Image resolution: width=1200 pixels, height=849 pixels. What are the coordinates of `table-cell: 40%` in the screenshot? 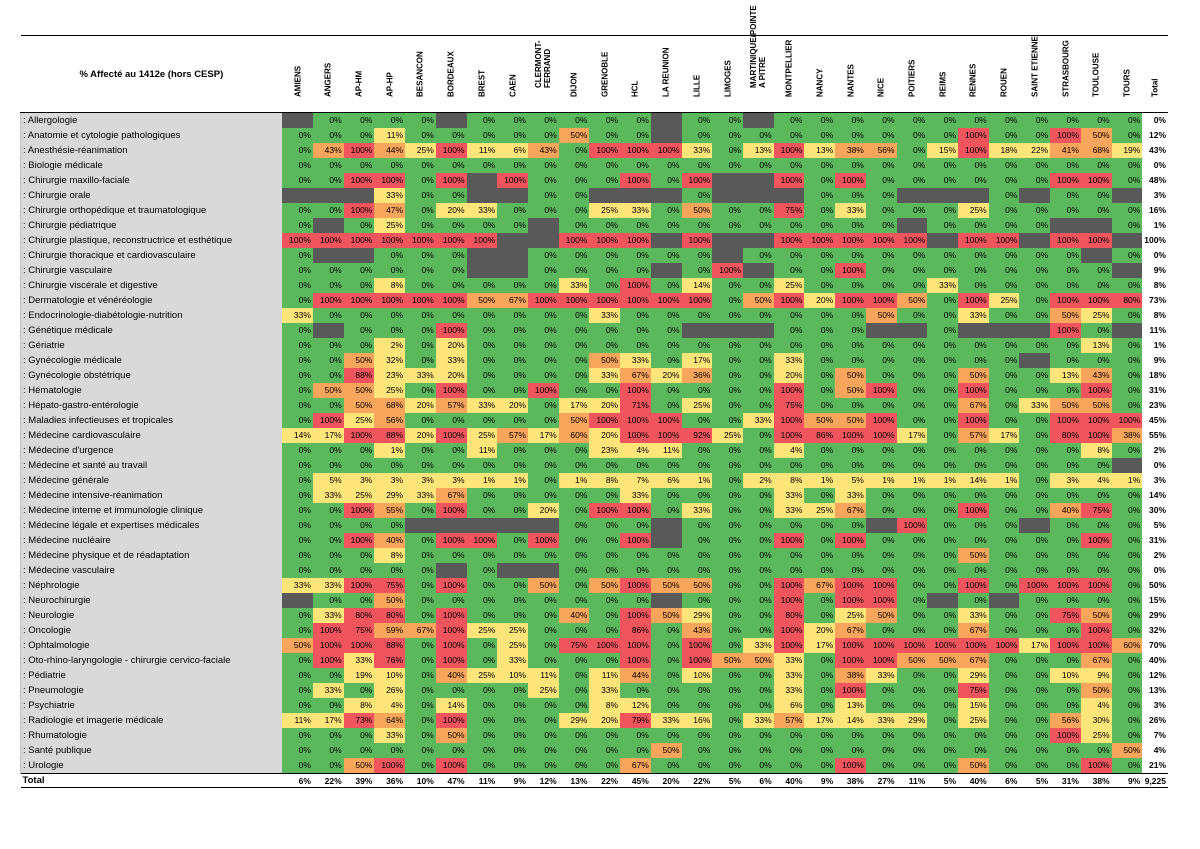 It's located at (390, 540).